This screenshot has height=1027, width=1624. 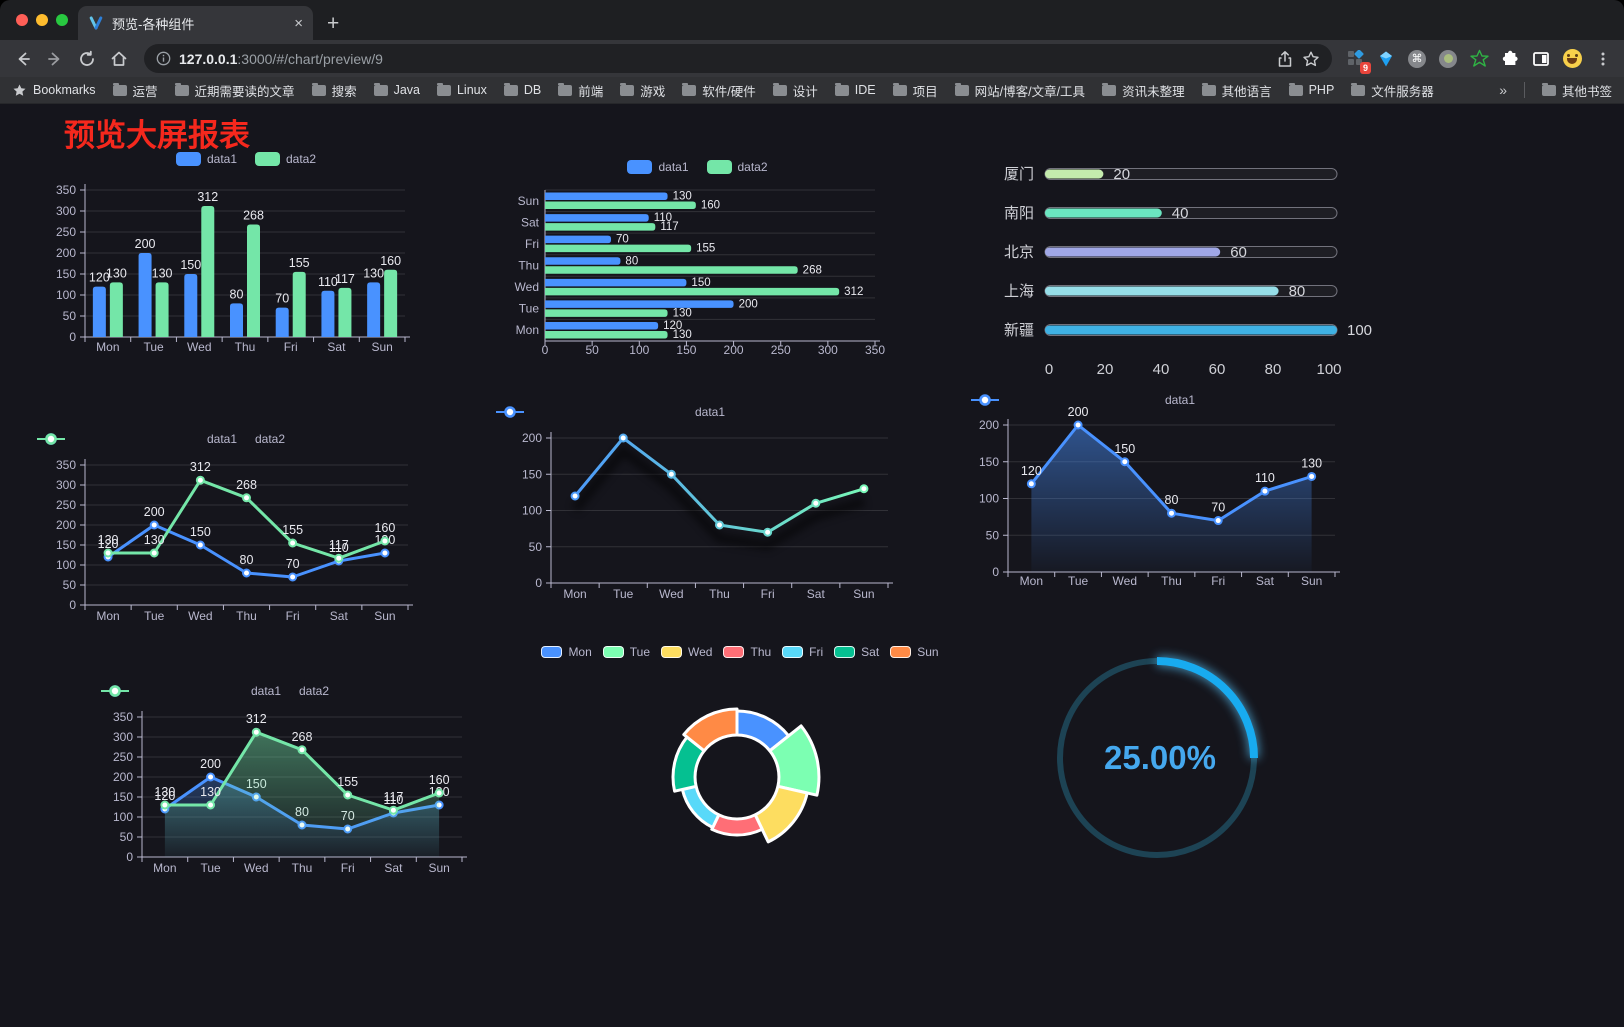 What do you see at coordinates (54, 90) in the screenshot?
I see `bookmarks-manager: Bookmarks` at bounding box center [54, 90].